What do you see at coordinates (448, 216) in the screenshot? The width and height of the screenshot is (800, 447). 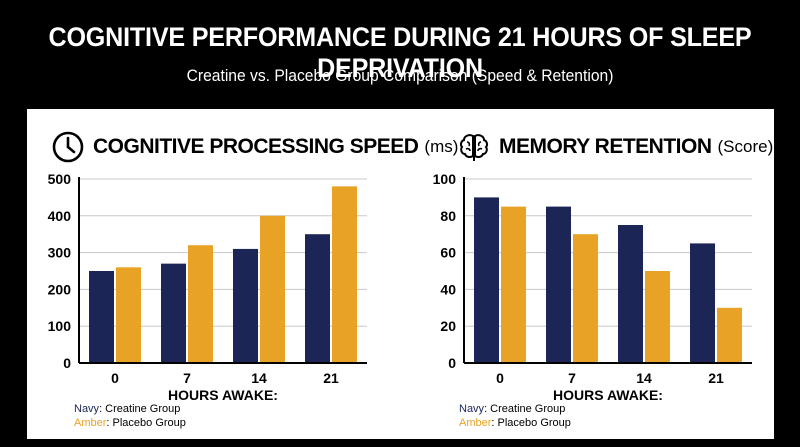 I see `y-tick-label: 80` at bounding box center [448, 216].